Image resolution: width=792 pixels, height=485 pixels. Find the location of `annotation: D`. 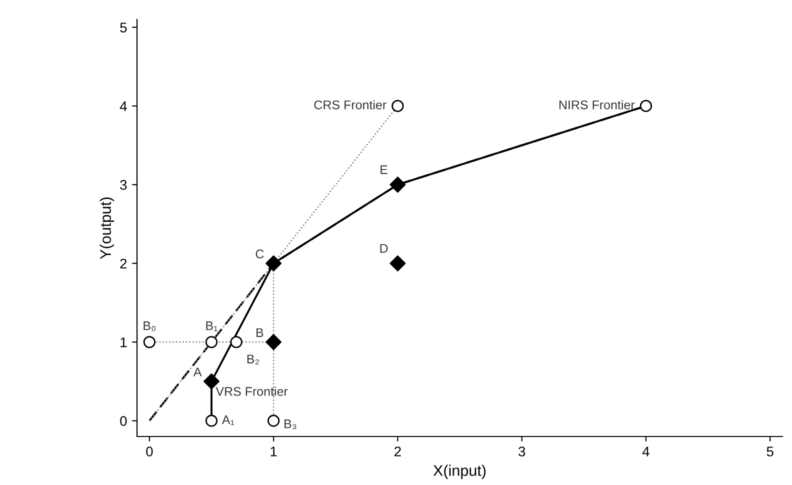

annotation: D is located at coordinates (384, 248).